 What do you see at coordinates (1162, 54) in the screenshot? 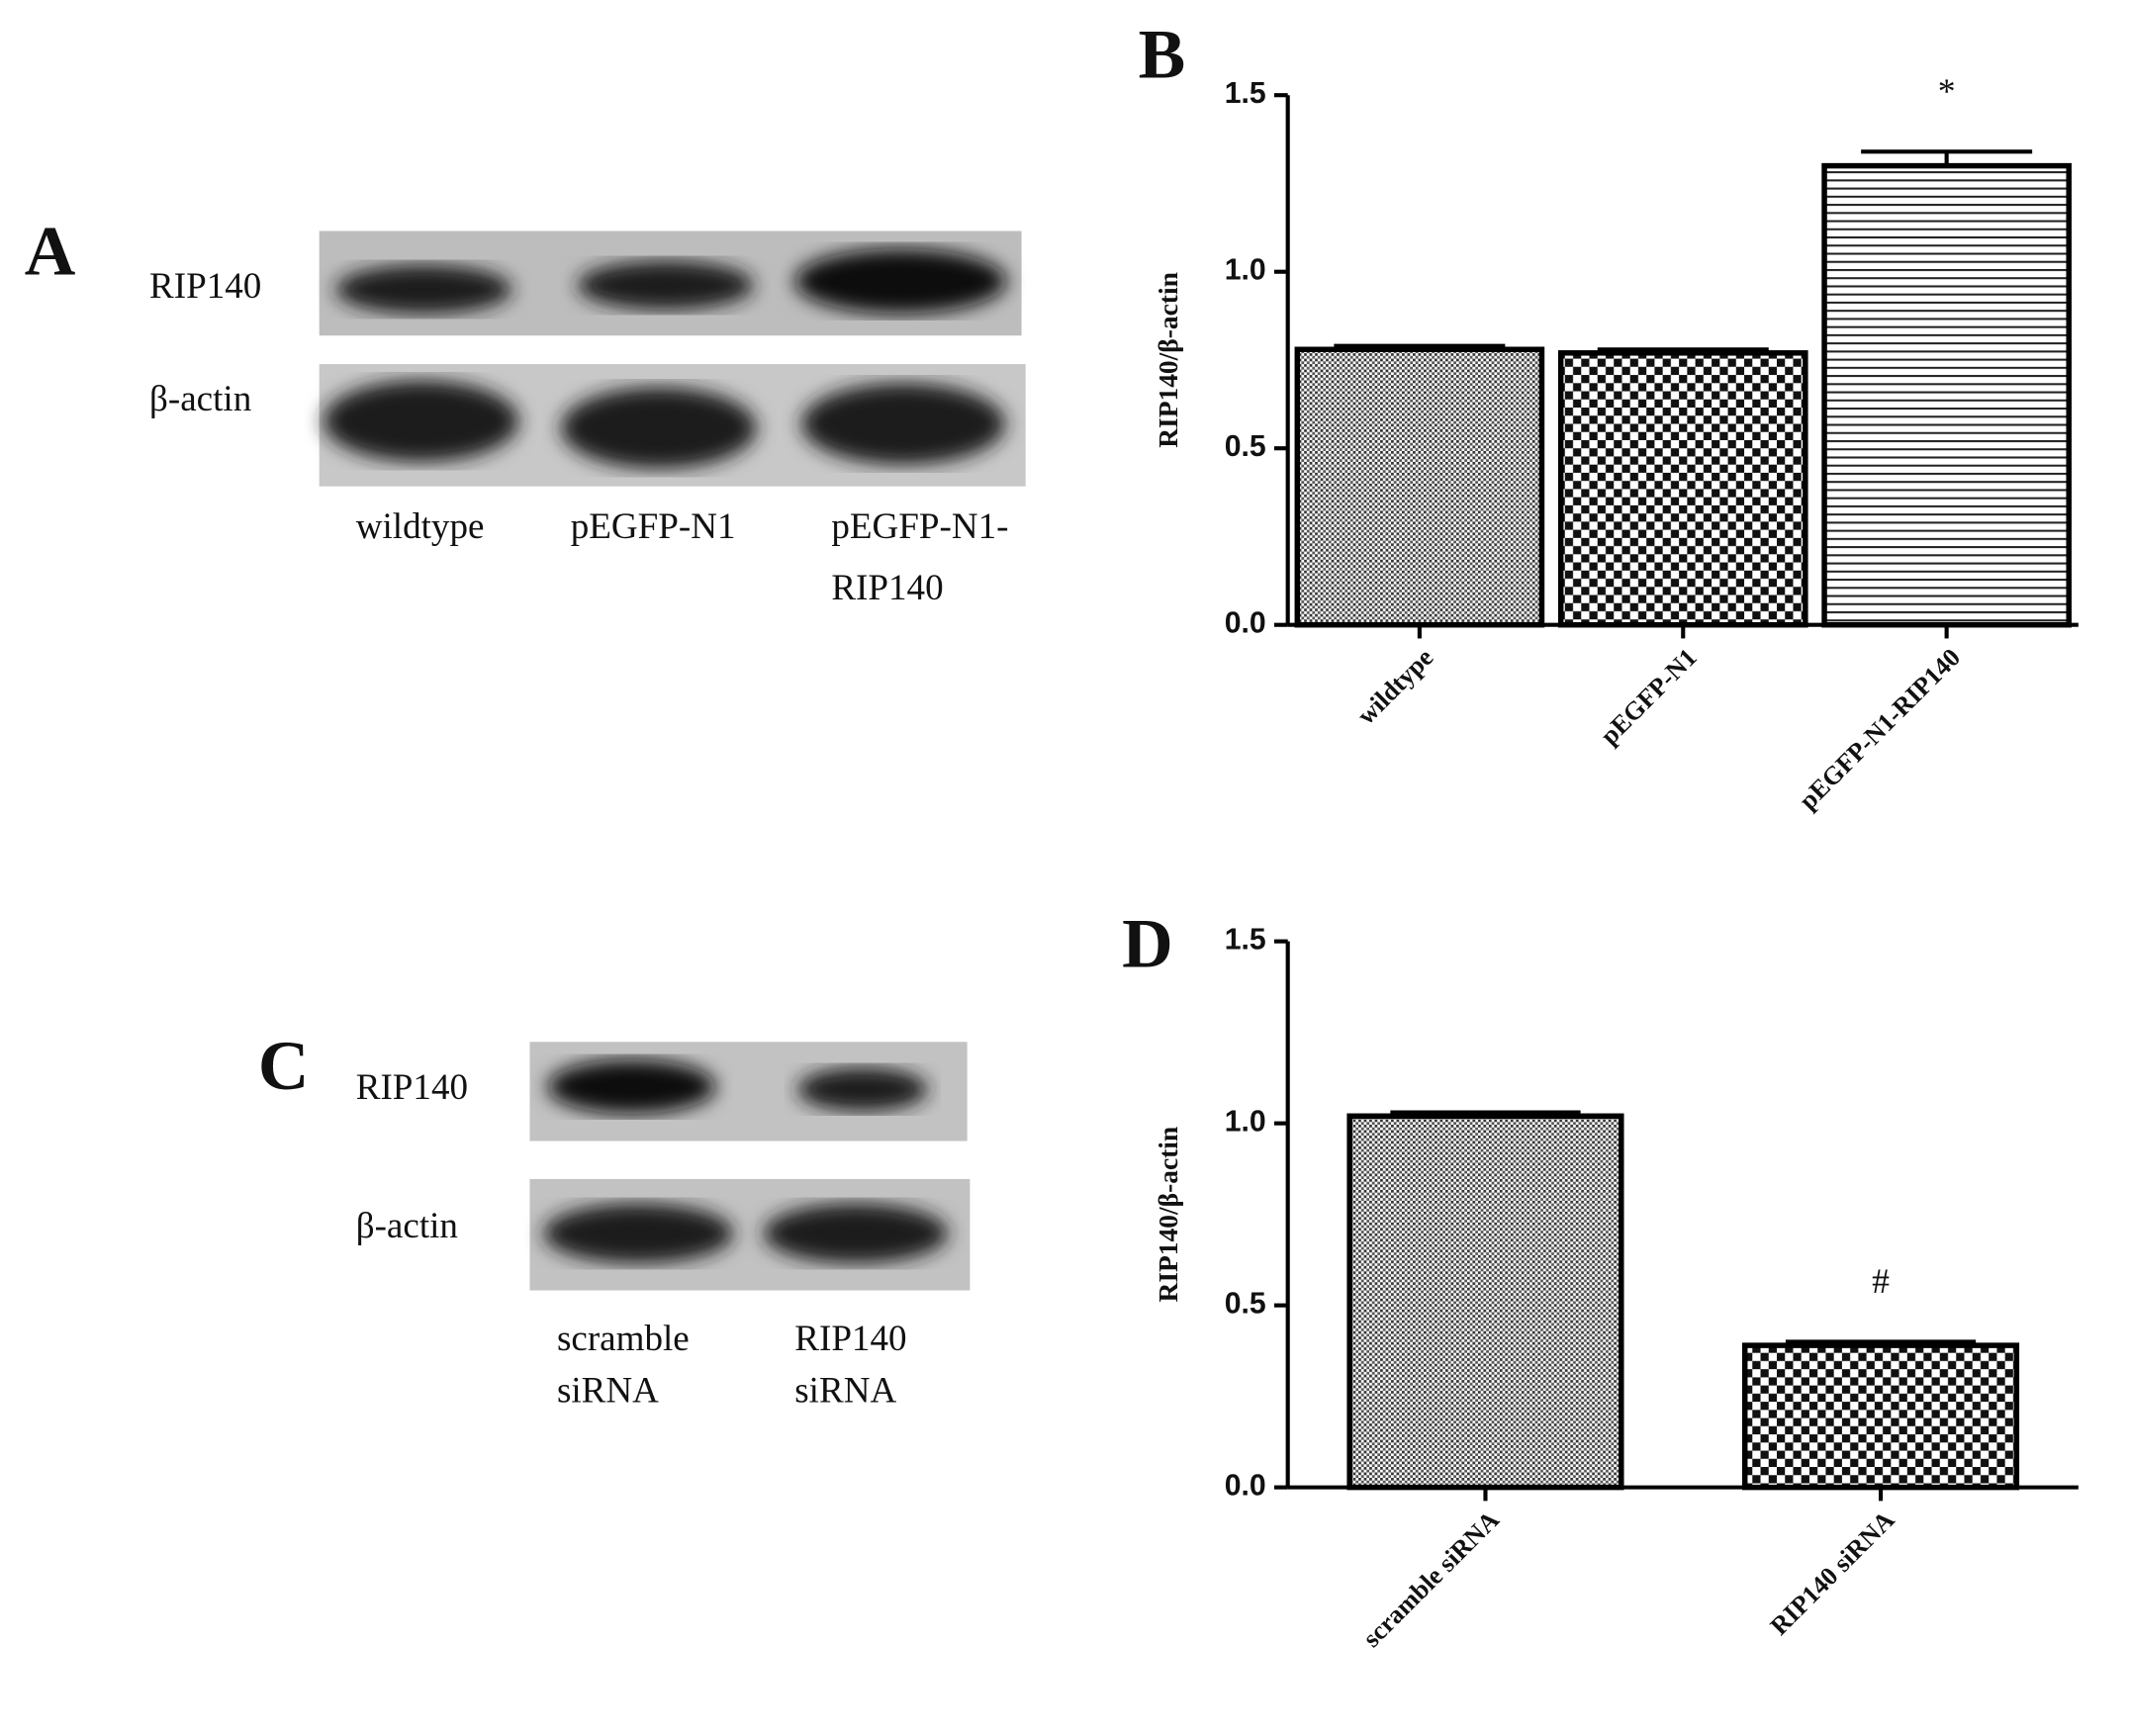
I see `panel-letter: B` at bounding box center [1162, 54].